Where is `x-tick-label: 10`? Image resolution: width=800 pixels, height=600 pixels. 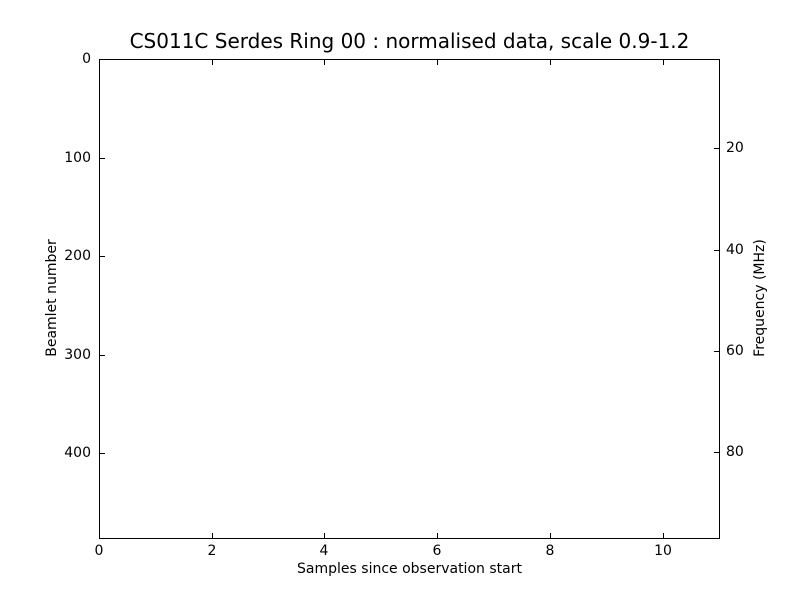
x-tick-label: 10 is located at coordinates (663, 551).